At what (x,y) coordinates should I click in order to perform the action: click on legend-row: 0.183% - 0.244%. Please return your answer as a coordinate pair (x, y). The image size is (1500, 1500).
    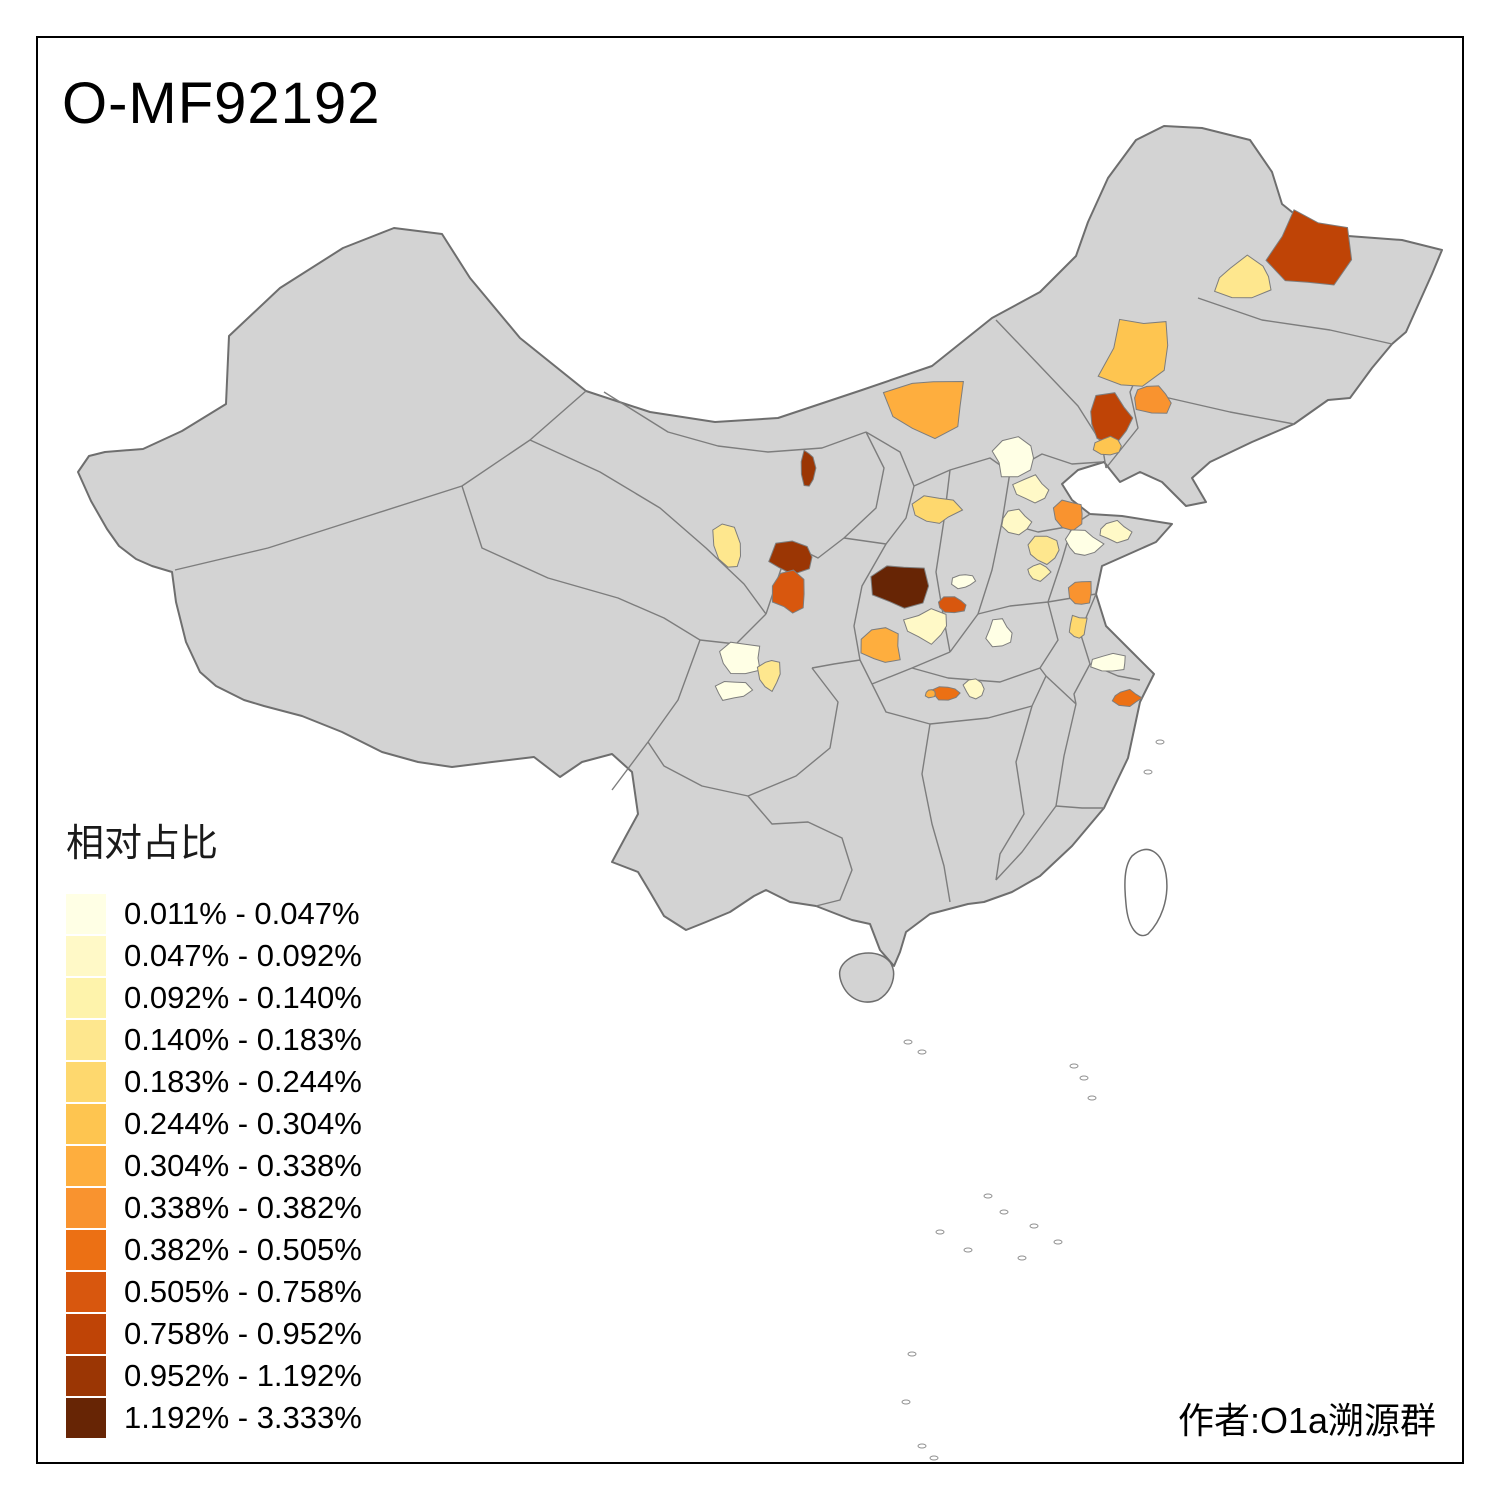
    Looking at the image, I should click on (276, 1082).